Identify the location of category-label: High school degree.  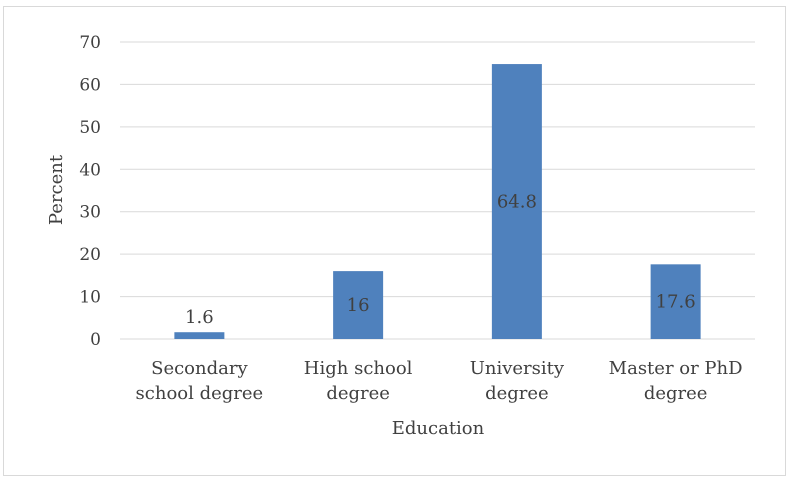
(358, 381).